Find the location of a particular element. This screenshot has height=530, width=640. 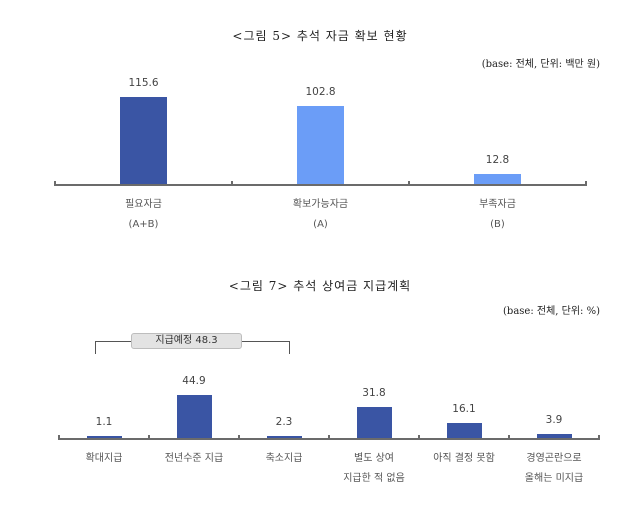

data-label: 102.8 is located at coordinates (320, 92).